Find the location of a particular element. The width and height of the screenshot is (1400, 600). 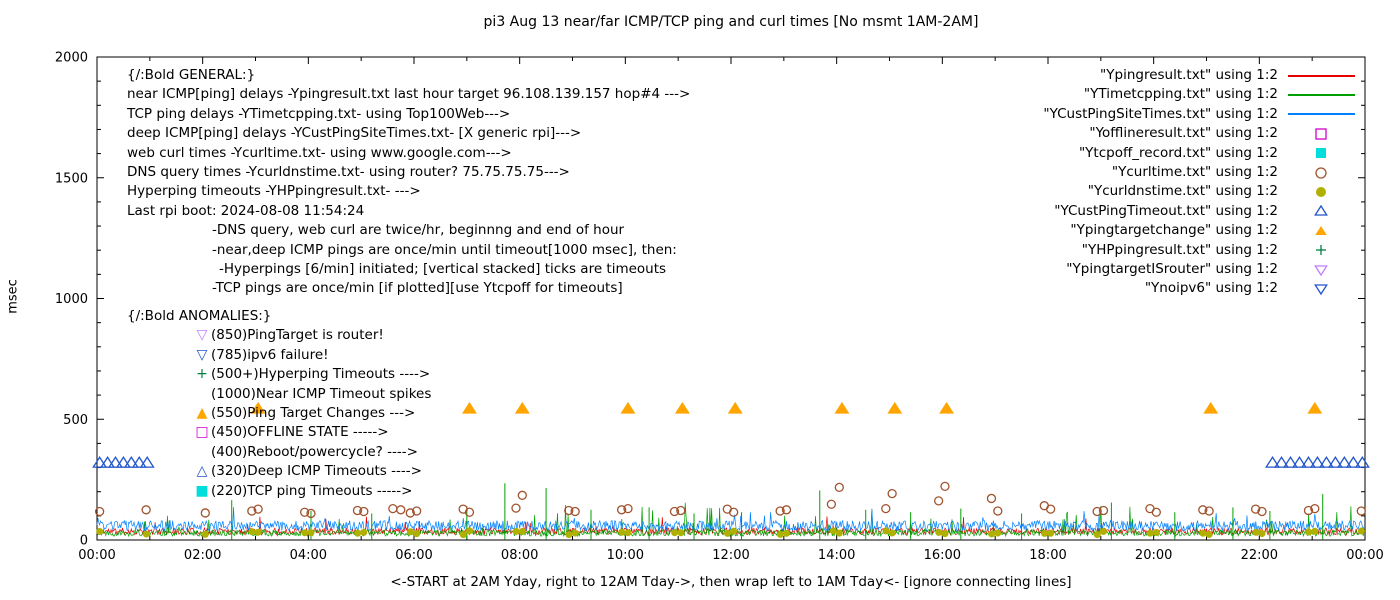

legend-entry: "Ypingtargetchange" using 1:2 is located at coordinates (1199, 230).